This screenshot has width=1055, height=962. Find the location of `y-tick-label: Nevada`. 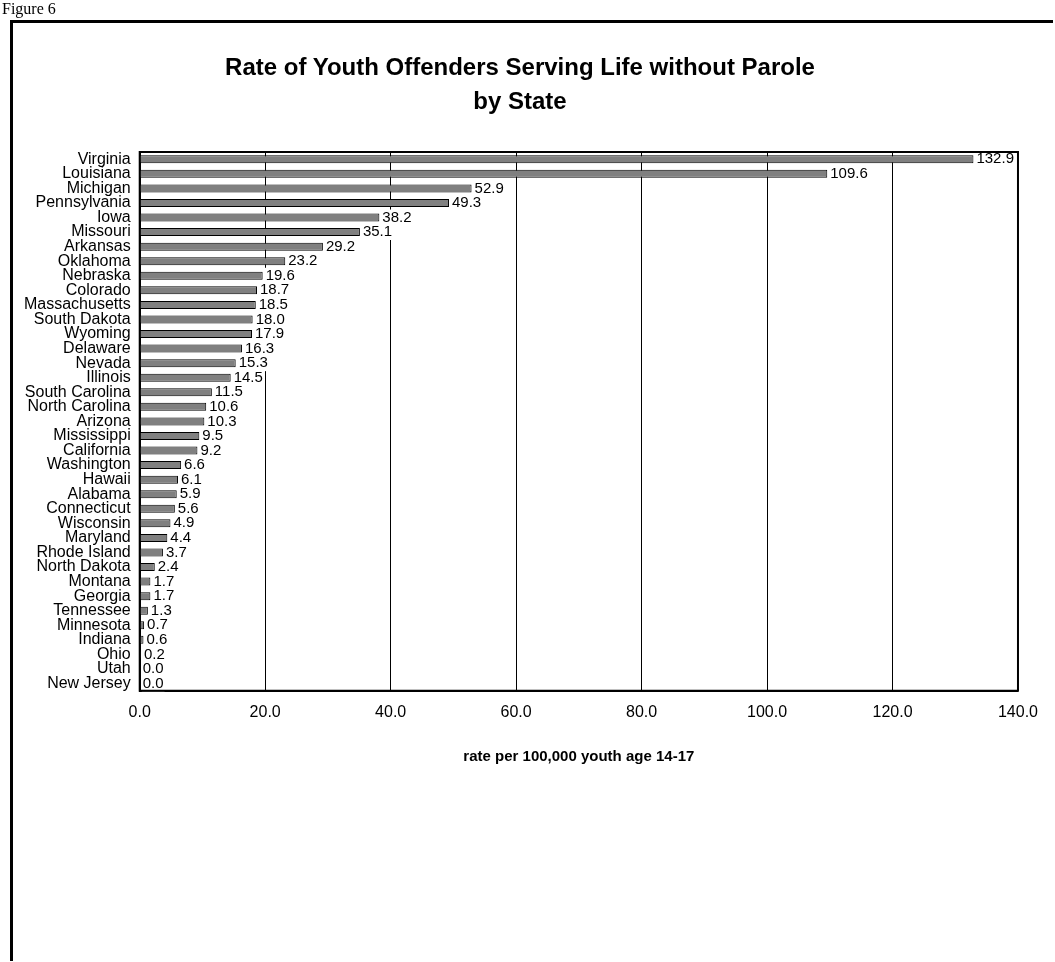

y-tick-label: Nevada is located at coordinates (103, 362).